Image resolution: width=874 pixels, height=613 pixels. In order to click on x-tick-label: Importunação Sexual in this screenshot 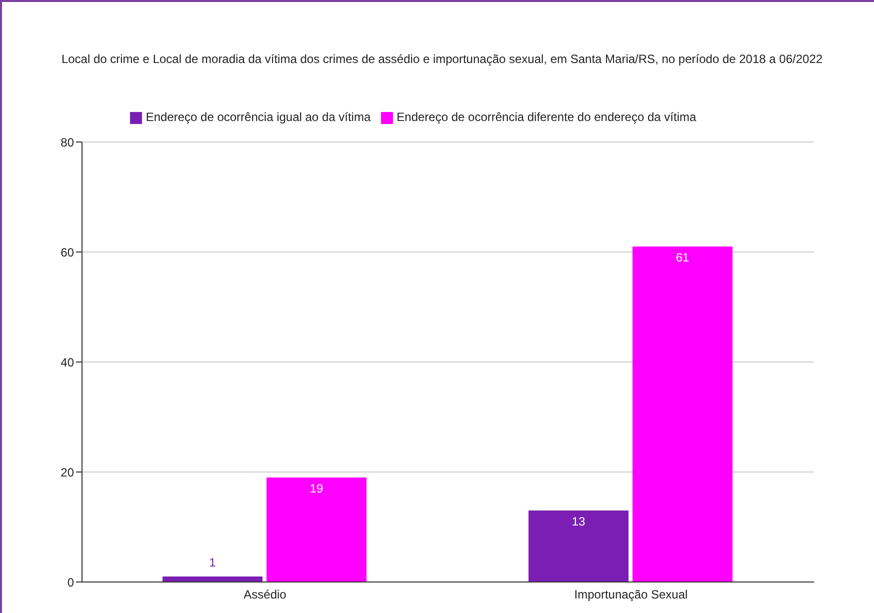, I will do `click(631, 595)`.